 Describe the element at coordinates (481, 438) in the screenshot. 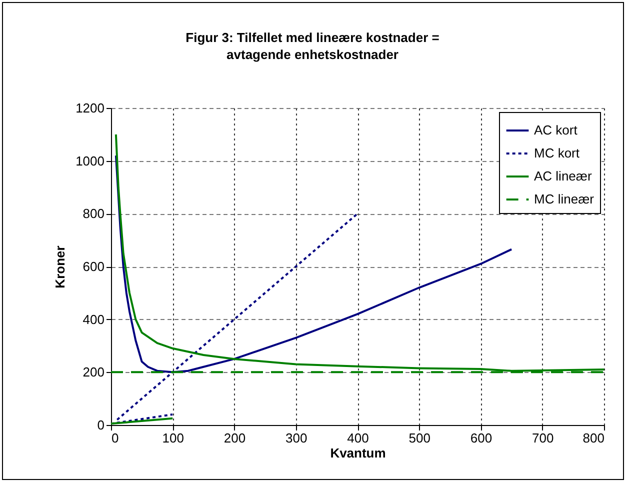

I see `x-tick-label: 600` at that location.